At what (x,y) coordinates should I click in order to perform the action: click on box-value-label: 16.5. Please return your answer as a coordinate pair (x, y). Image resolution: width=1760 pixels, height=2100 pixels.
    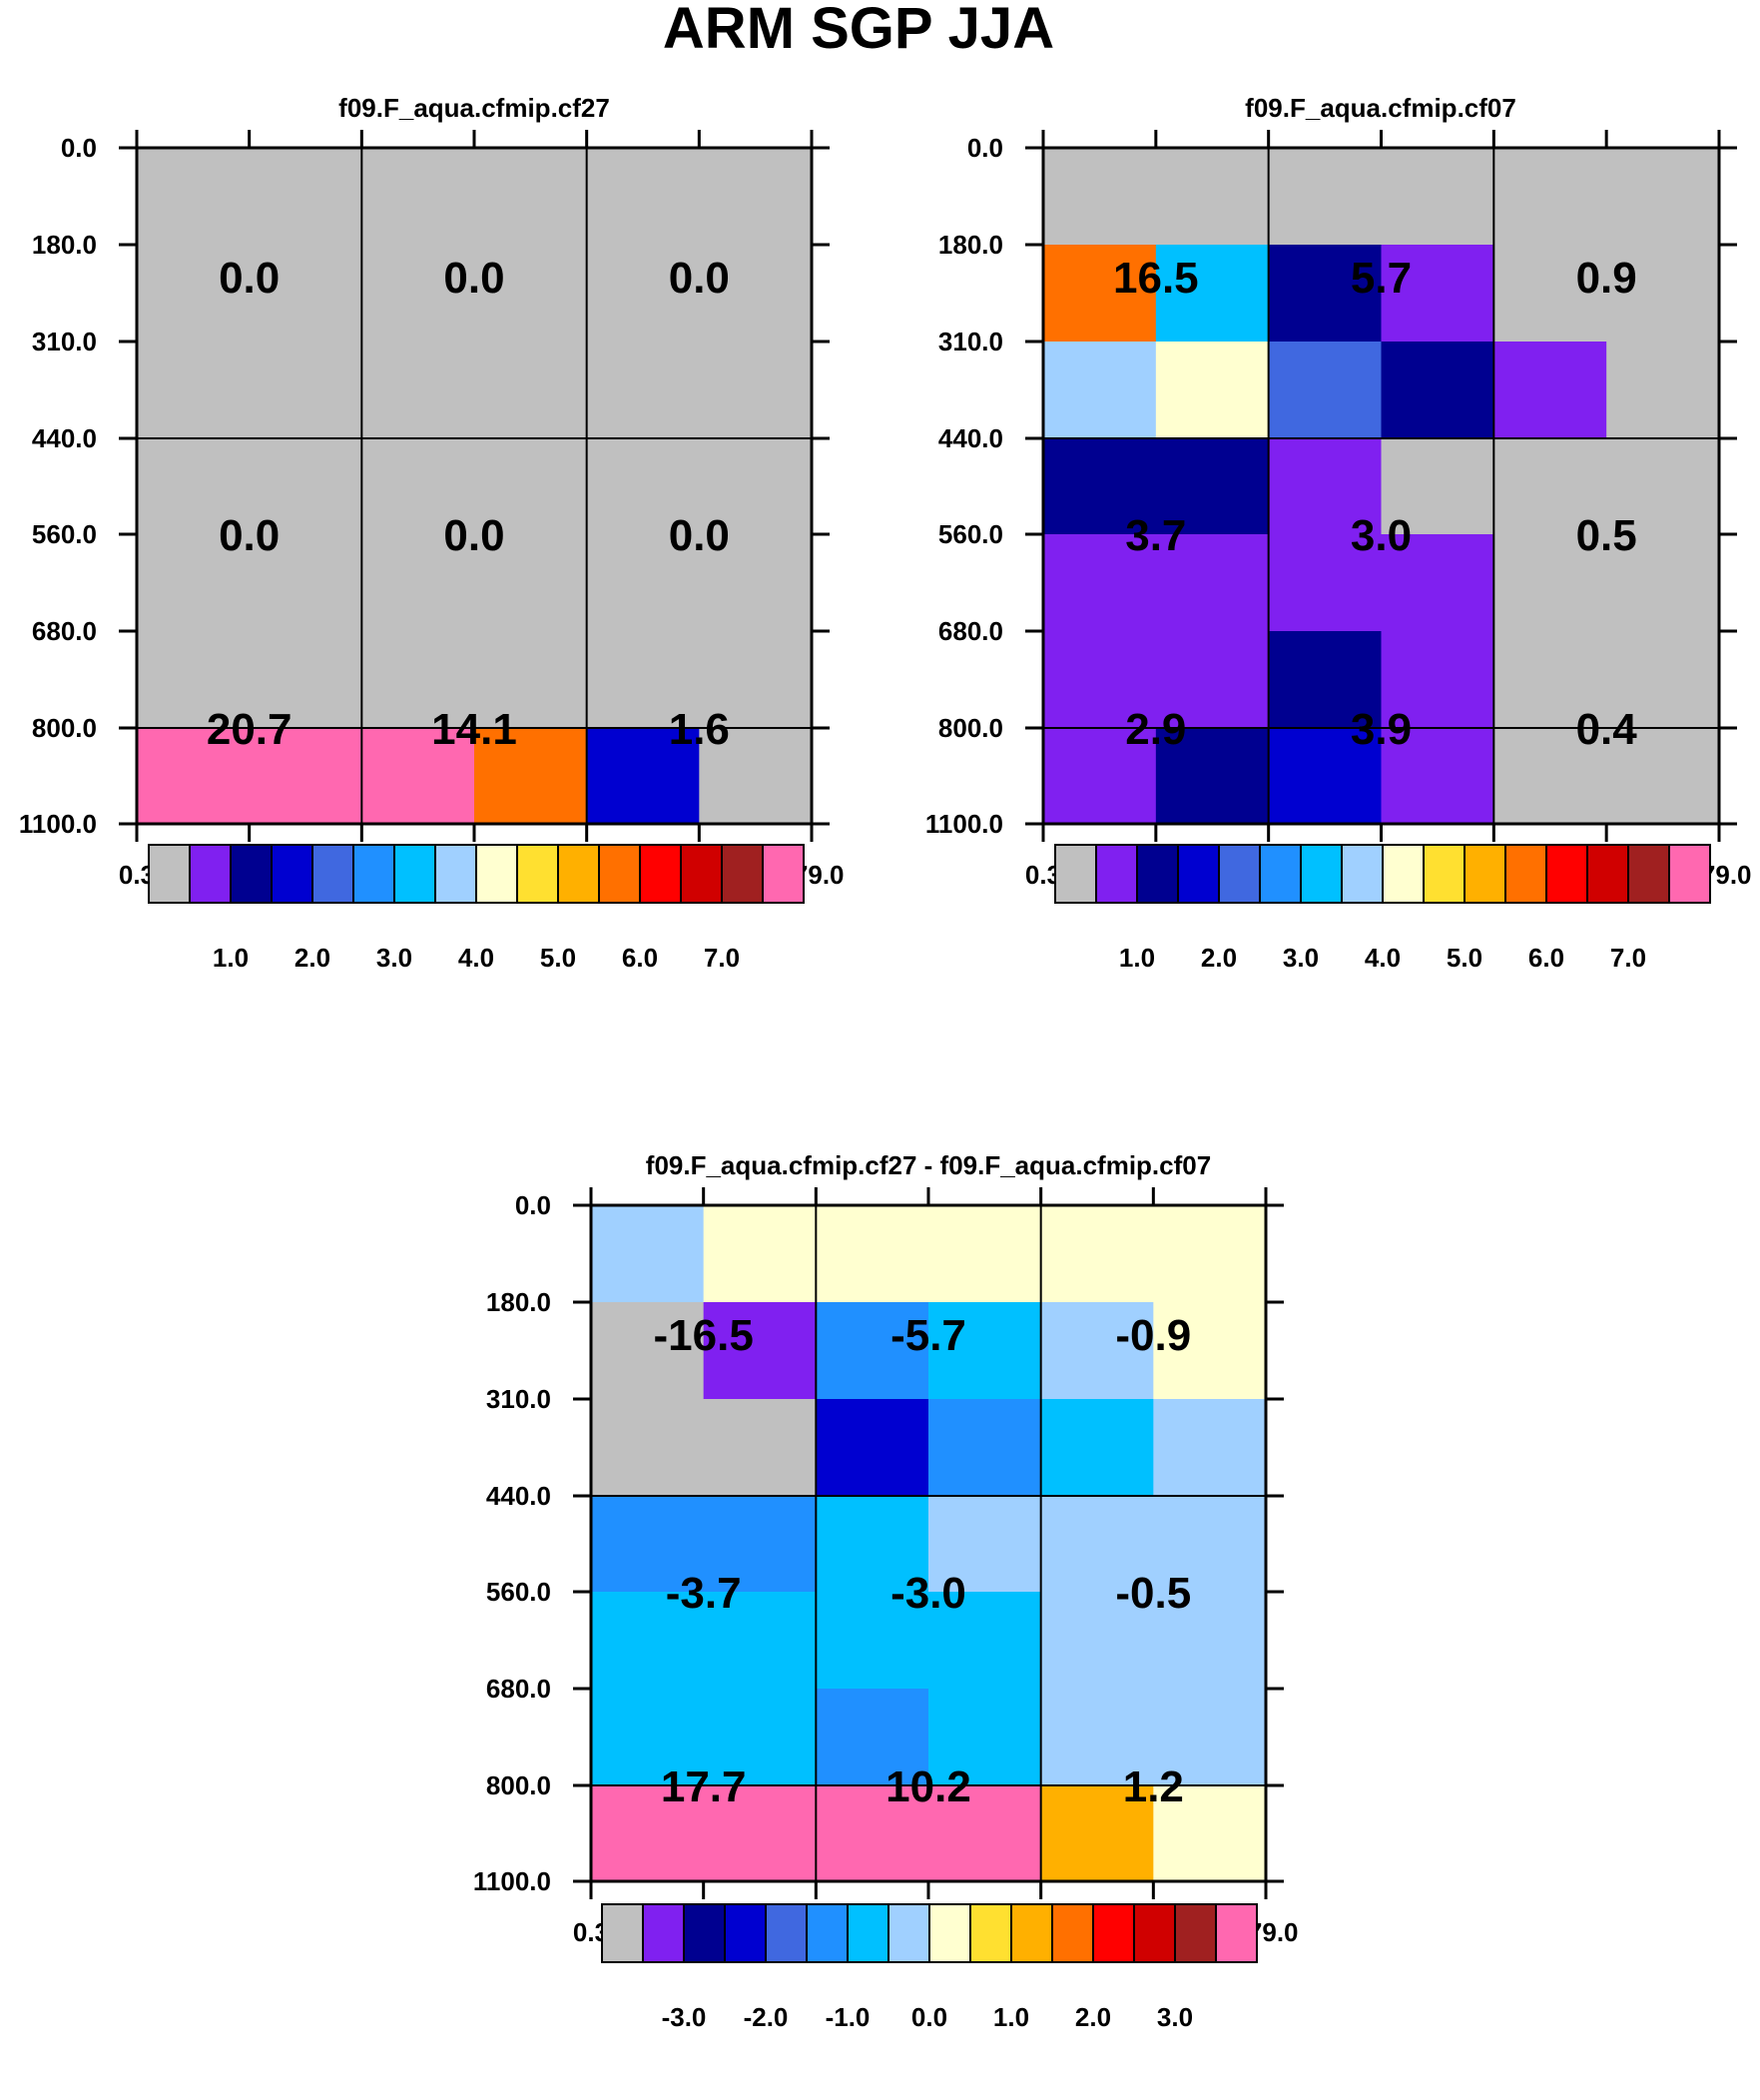
    Looking at the image, I should click on (1156, 278).